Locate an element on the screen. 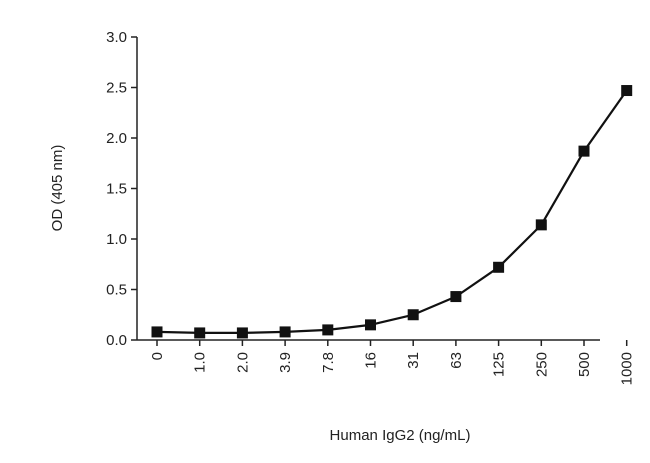 The height and width of the screenshot is (463, 650). y-axis-title: OD (405 nm) is located at coordinates (57, 188).